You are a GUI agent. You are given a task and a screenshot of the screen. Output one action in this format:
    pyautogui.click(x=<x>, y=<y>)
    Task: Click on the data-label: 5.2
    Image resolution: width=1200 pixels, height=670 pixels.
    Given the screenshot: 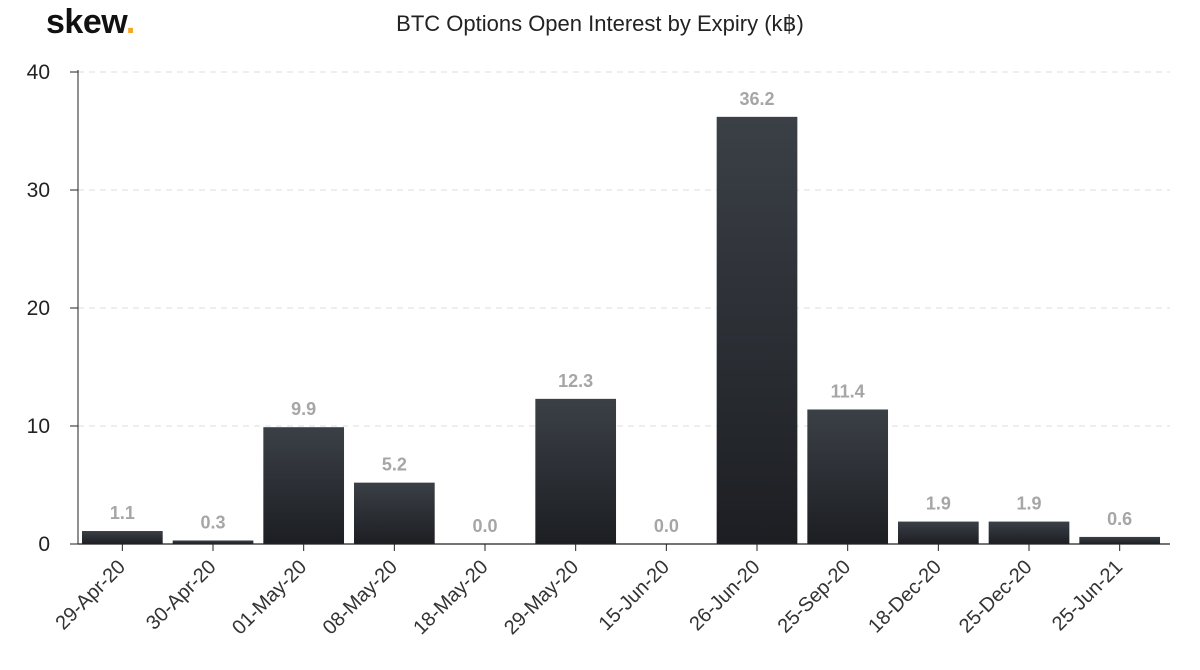 What is the action you would take?
    pyautogui.click(x=394, y=465)
    